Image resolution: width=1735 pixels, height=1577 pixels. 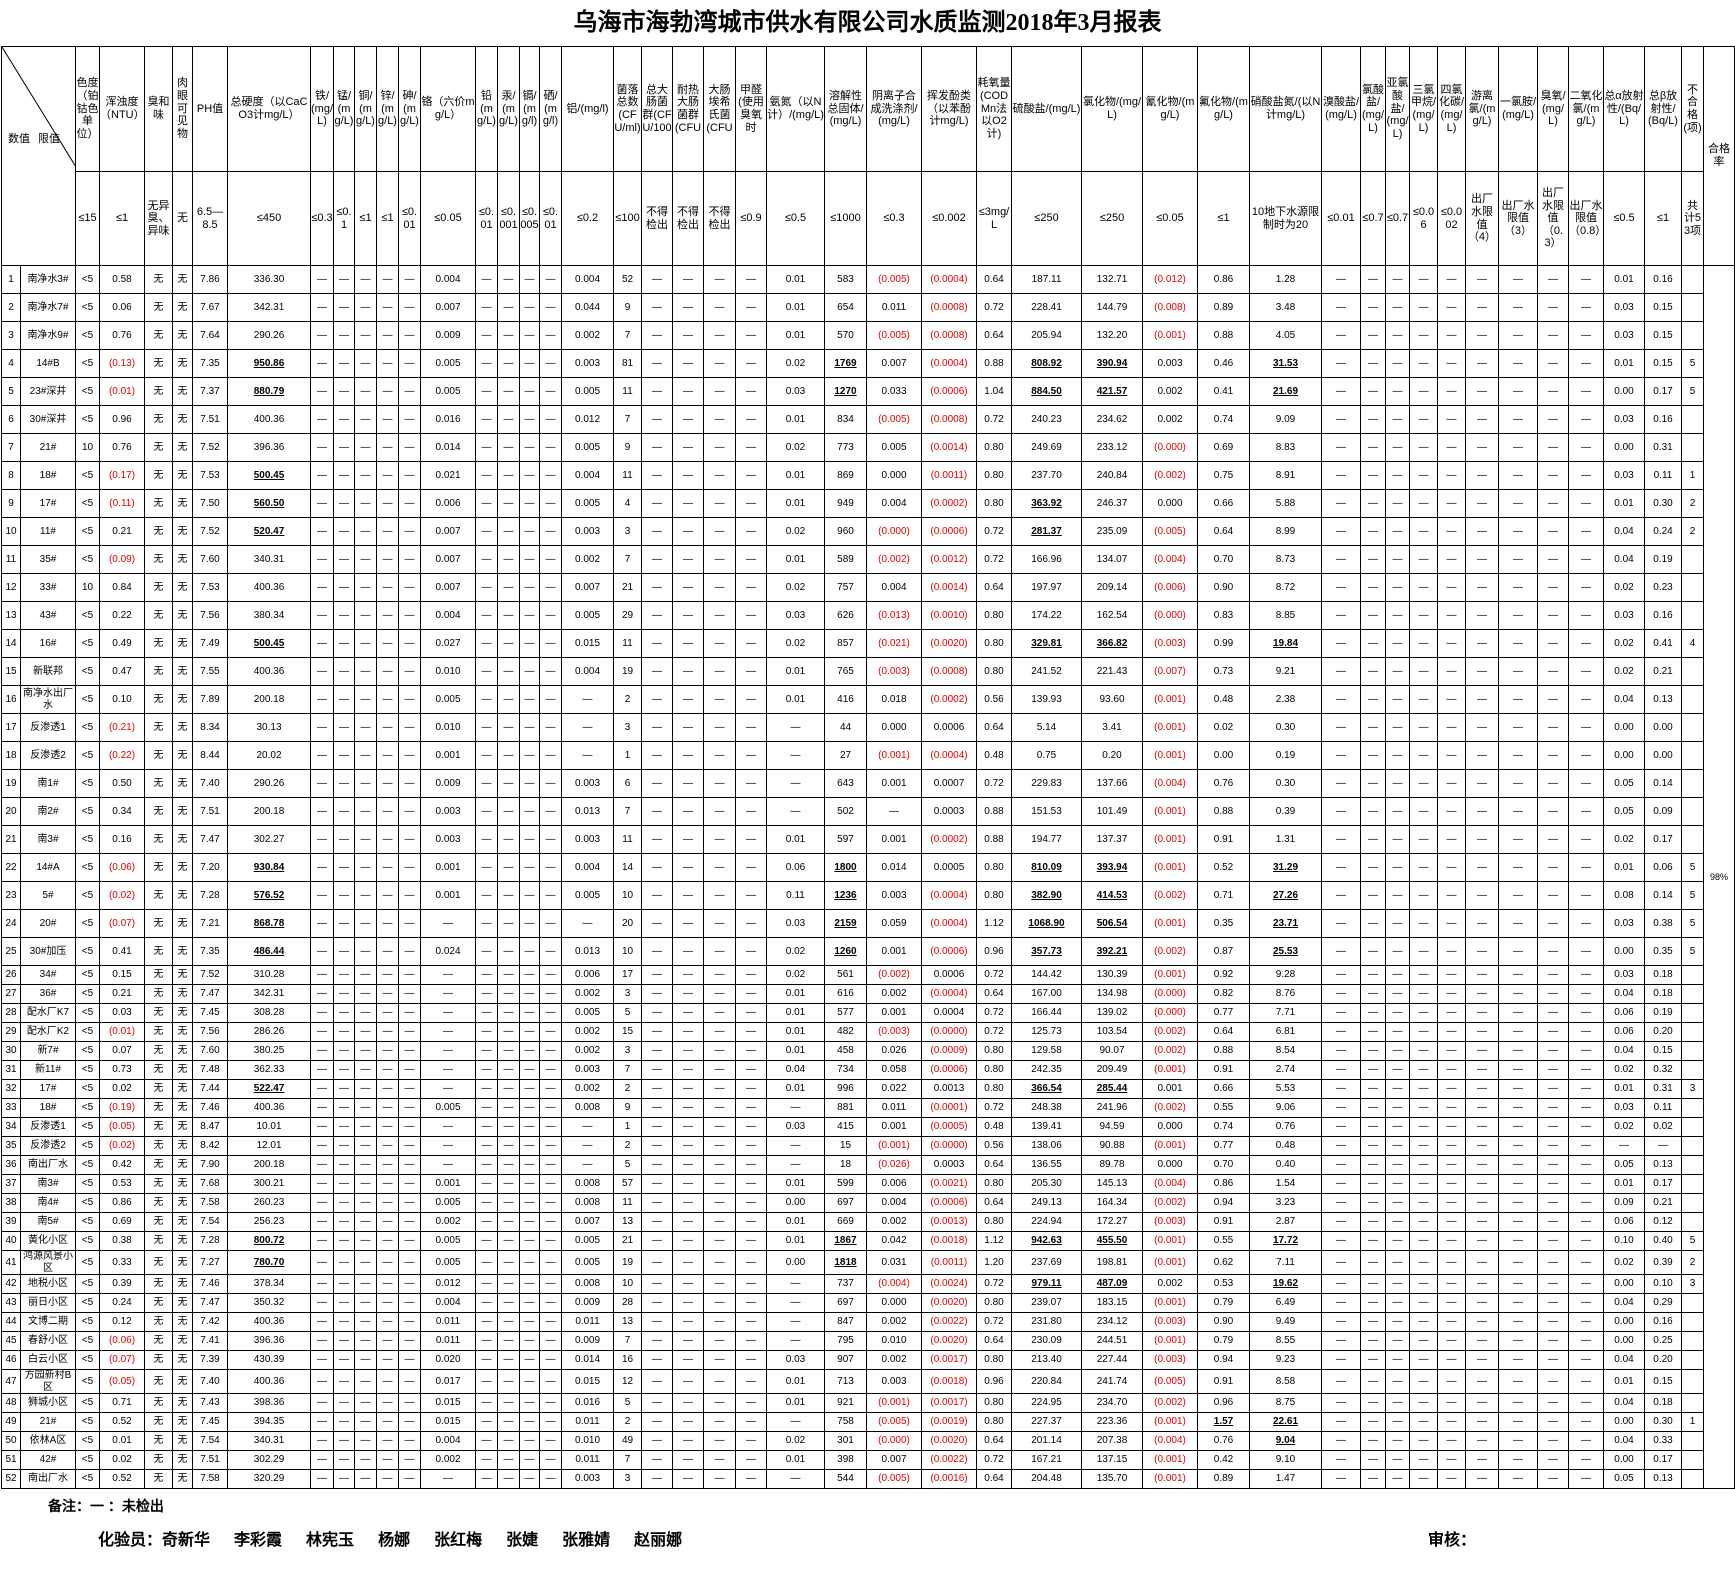 What do you see at coordinates (48, 1403) in the screenshot?
I see `site-name: 狮城小区` at bounding box center [48, 1403].